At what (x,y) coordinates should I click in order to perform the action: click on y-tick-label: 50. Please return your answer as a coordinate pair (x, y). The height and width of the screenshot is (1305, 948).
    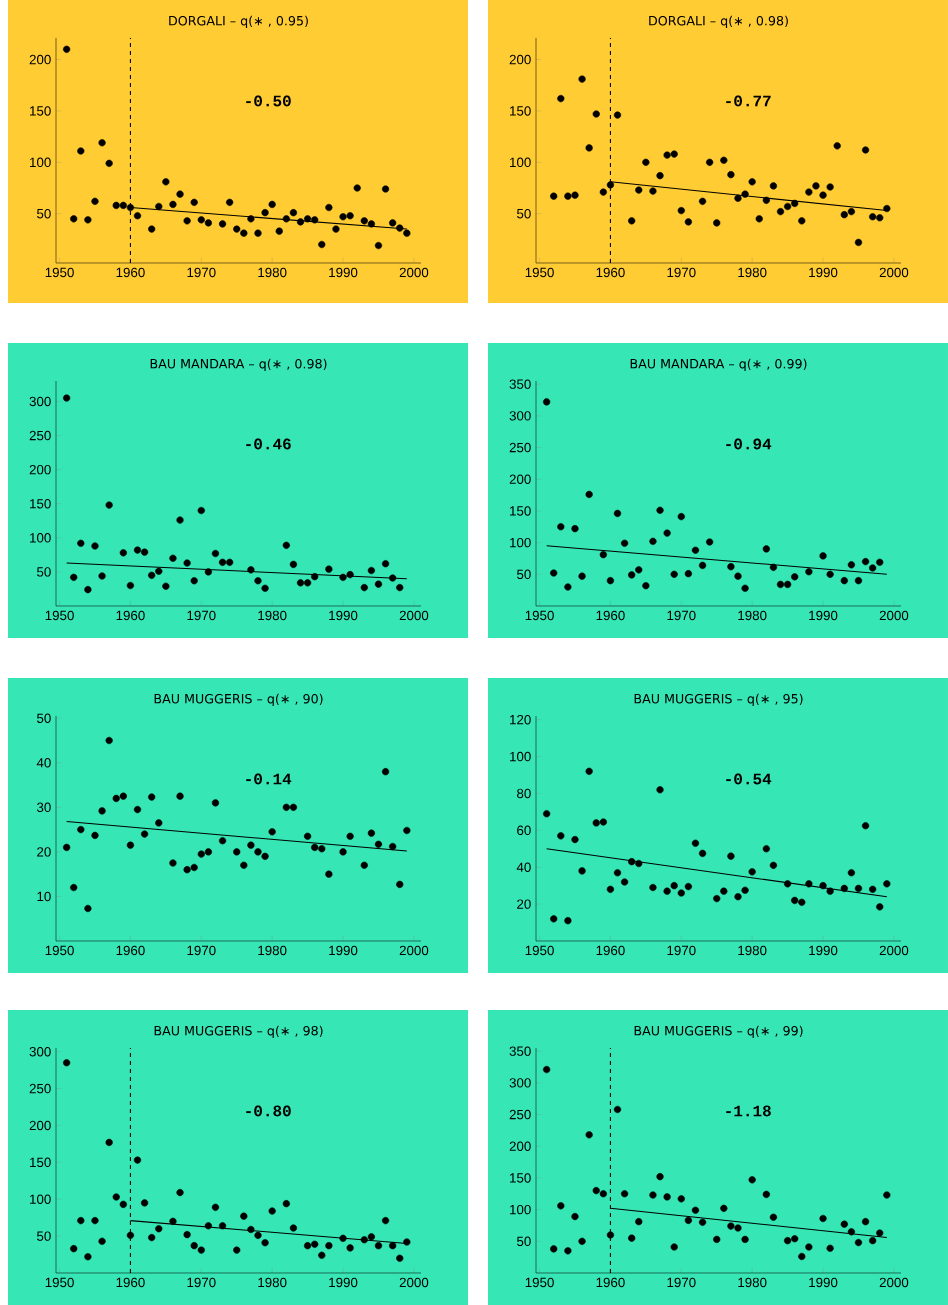
    Looking at the image, I should click on (44, 1236).